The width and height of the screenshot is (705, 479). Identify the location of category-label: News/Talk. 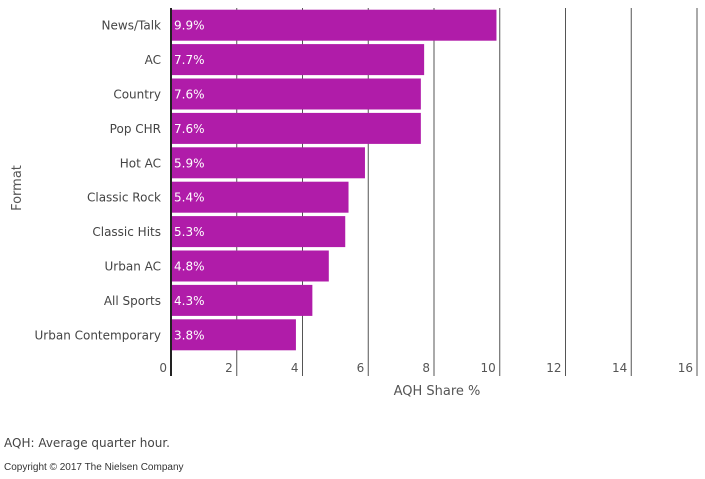
(132, 26).